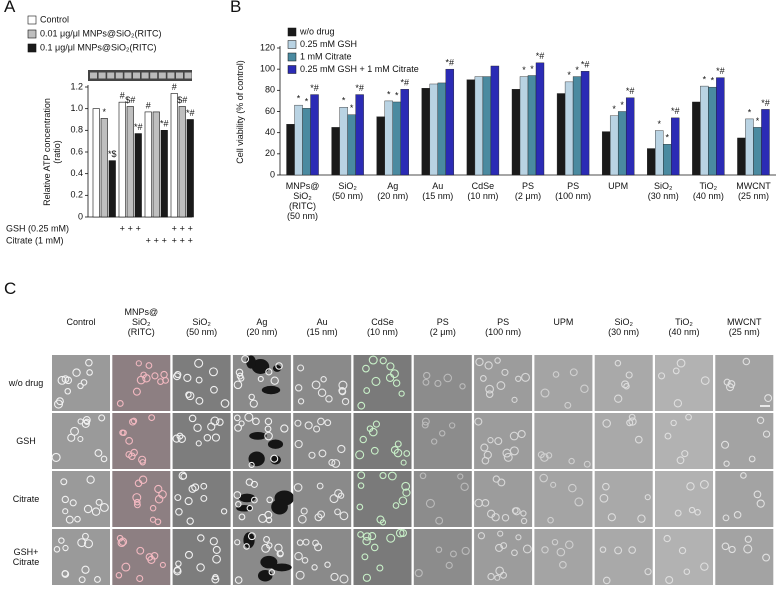 Image resolution: width=784 pixels, height=589 pixels. Describe the element at coordinates (26, 441) in the screenshot. I see `row-label: GSH` at that location.